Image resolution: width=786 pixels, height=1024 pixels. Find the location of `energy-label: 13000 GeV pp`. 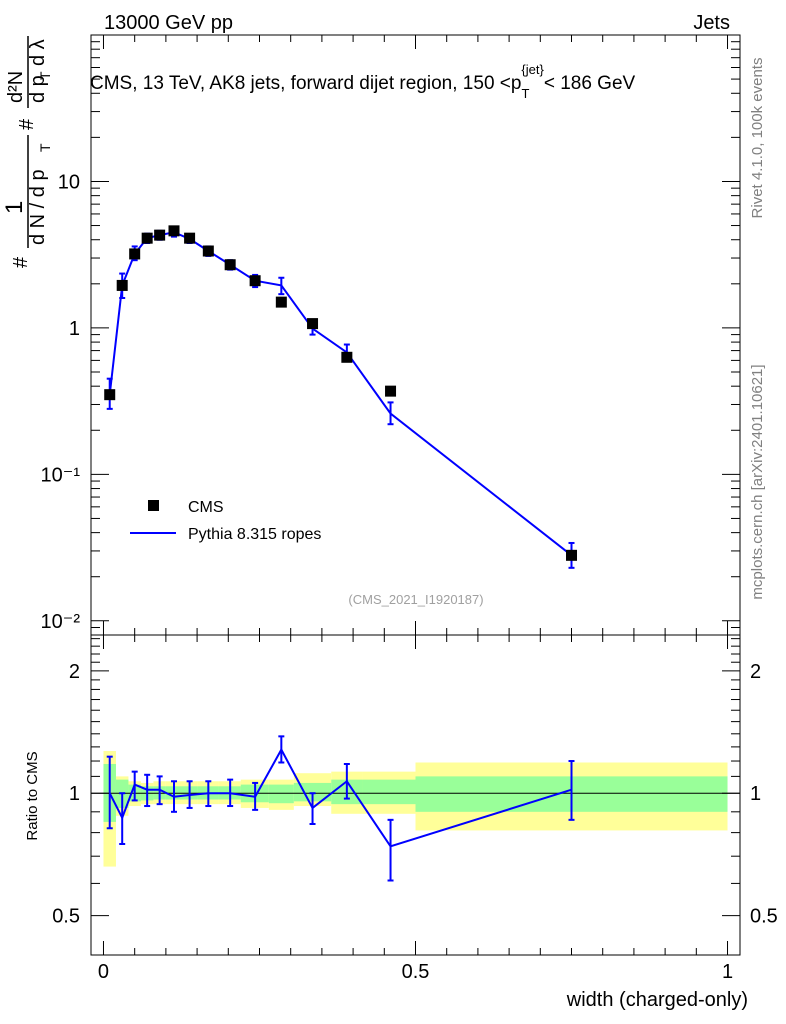

energy-label: 13000 GeV pp is located at coordinates (168, 23).